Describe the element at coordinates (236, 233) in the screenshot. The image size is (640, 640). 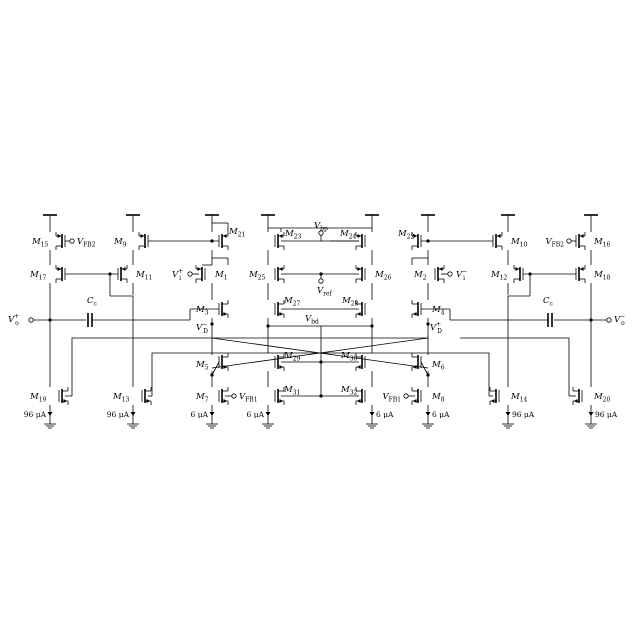
I see `device-label-m21: M21` at that location.